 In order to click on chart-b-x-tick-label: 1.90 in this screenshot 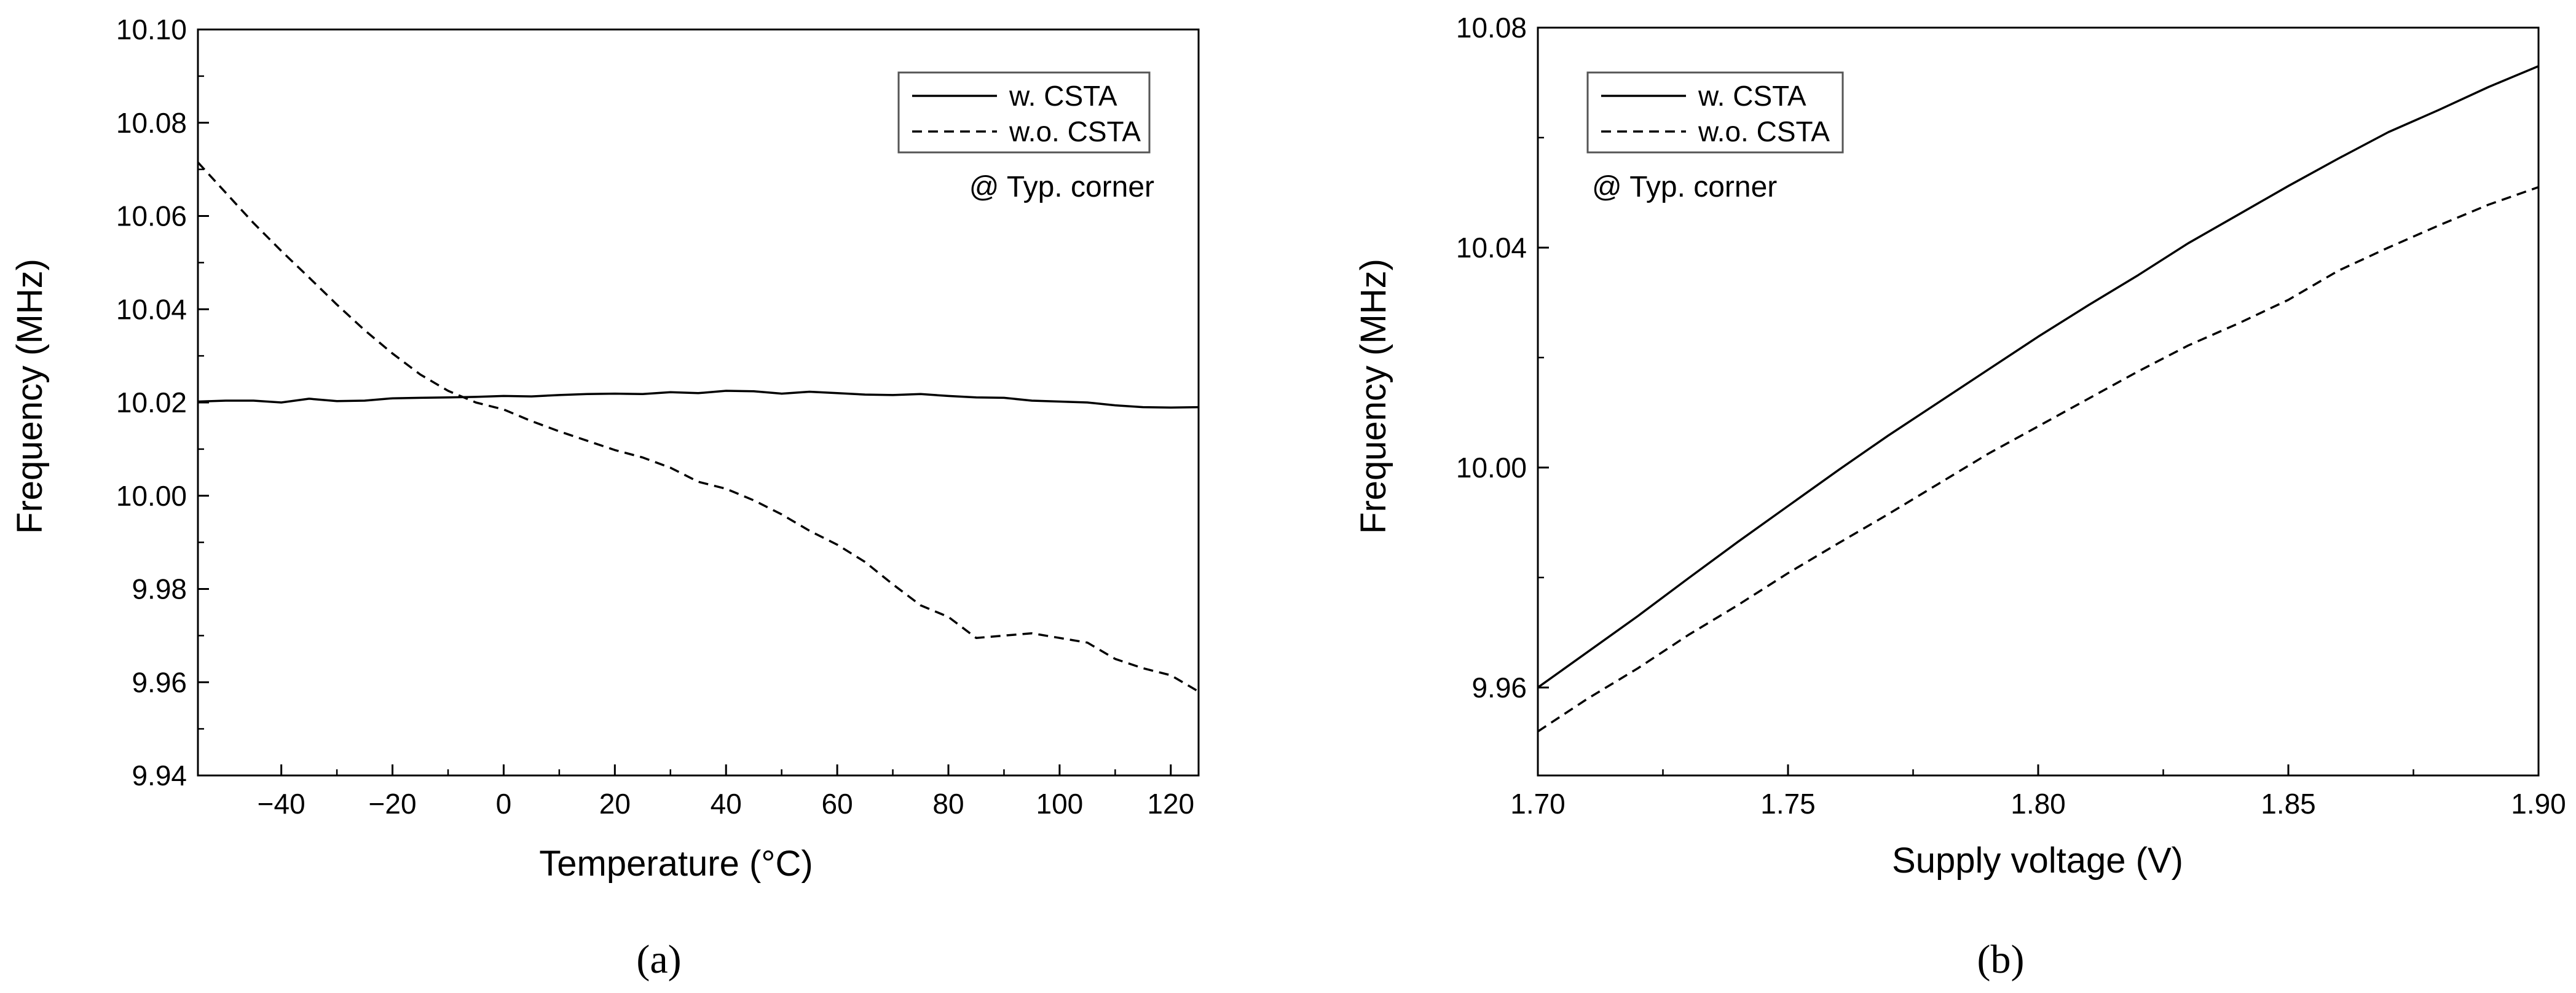, I will do `click(2539, 804)`.